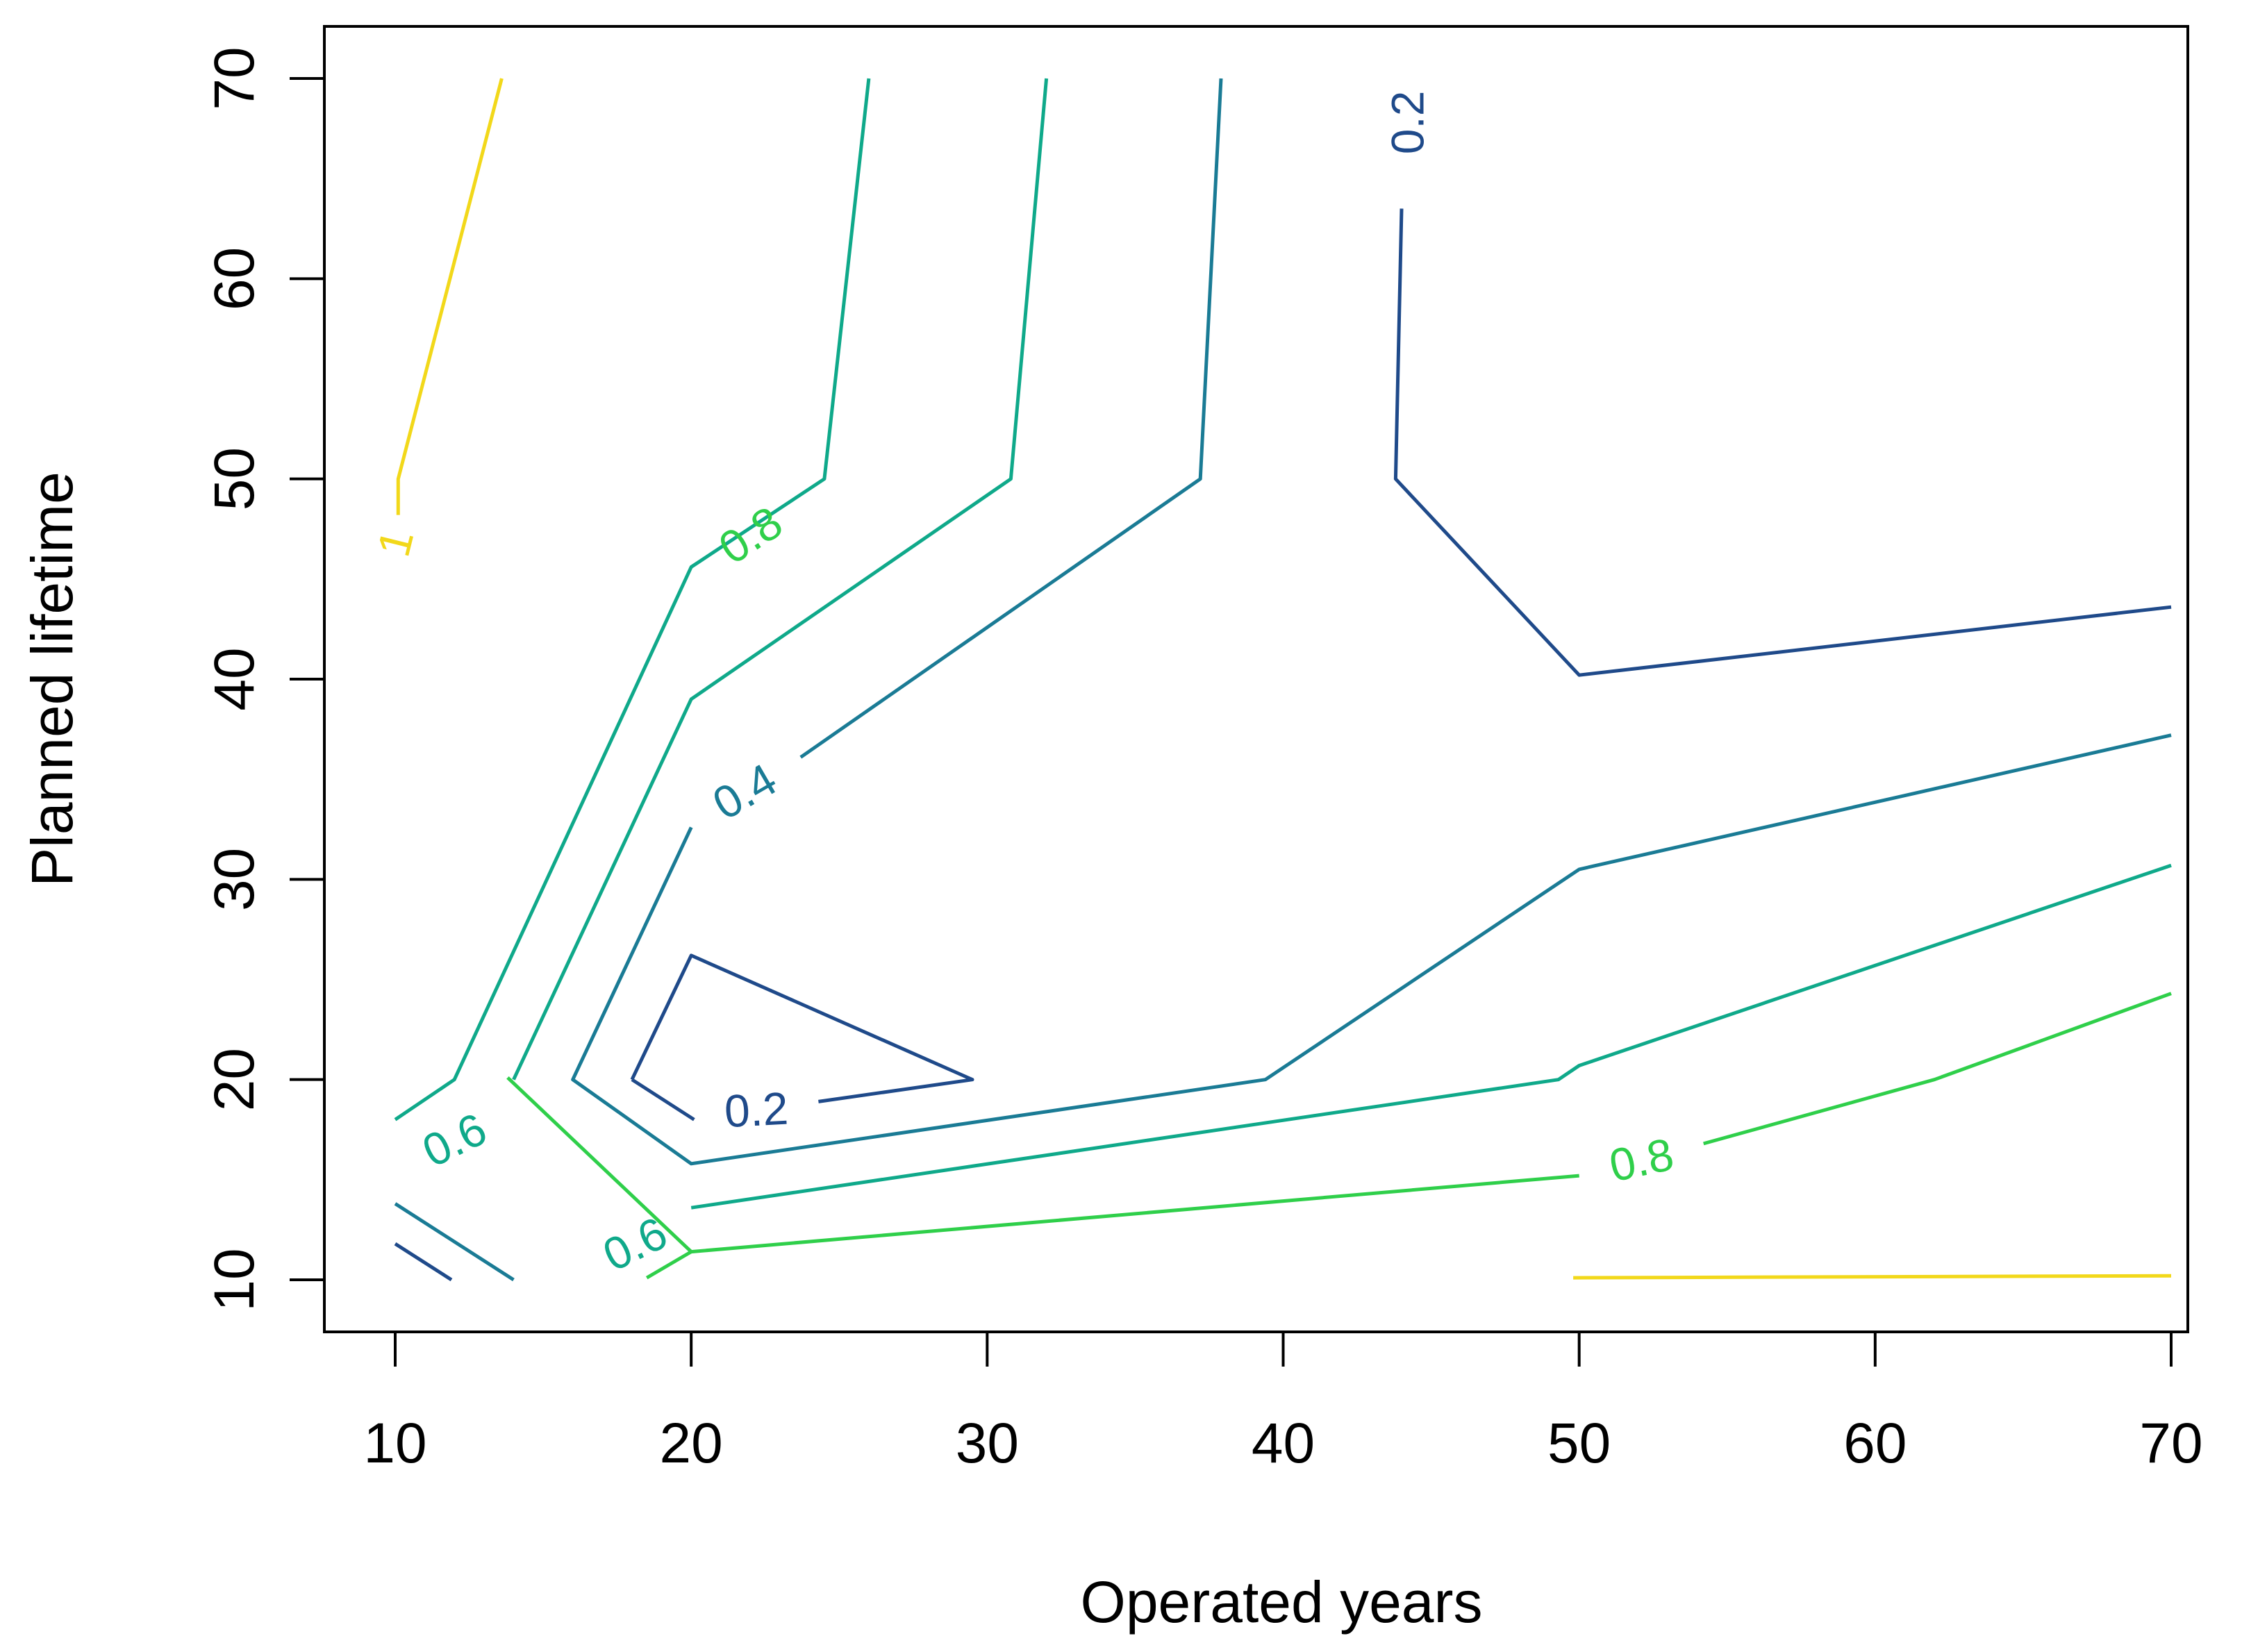 Image resolution: width=2267 pixels, height=1652 pixels. I want to click on x-tick-label: 10, so click(394, 1444).